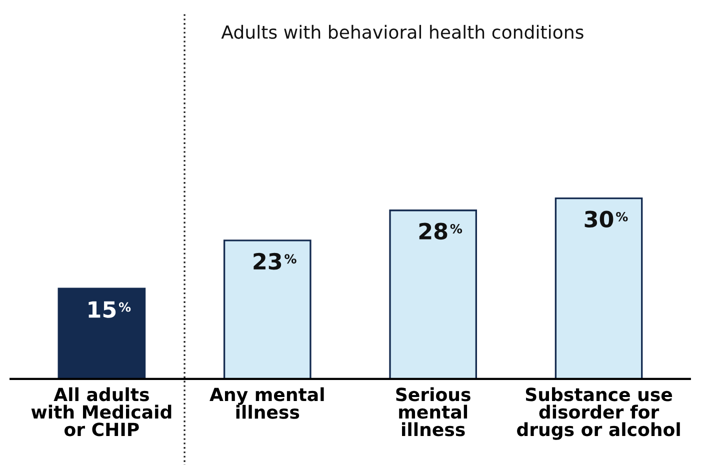 The height and width of the screenshot is (465, 704). I want to click on x-tick-label: Serious mental illness, so click(433, 411).